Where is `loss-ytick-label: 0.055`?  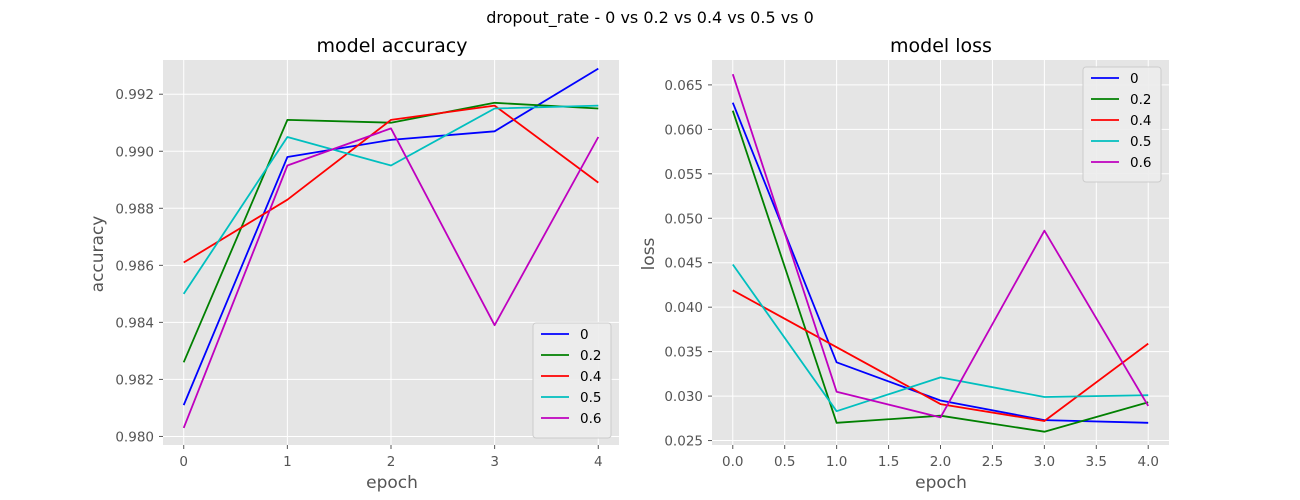
loss-ytick-label: 0.055 is located at coordinates (683, 175).